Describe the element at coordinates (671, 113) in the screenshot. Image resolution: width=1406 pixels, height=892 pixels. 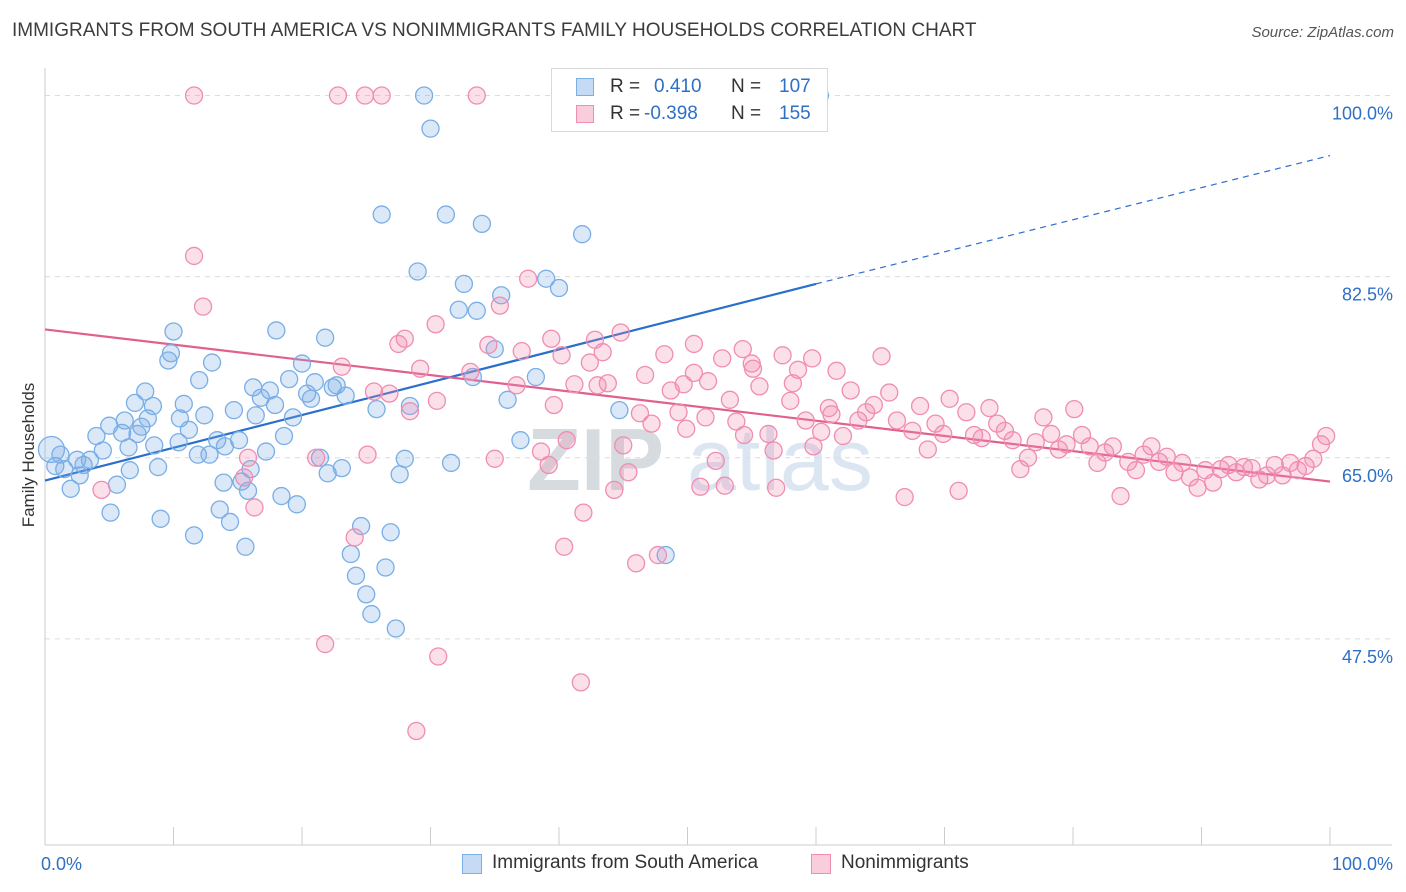
I see `legend-r-value: -0.398` at that location.